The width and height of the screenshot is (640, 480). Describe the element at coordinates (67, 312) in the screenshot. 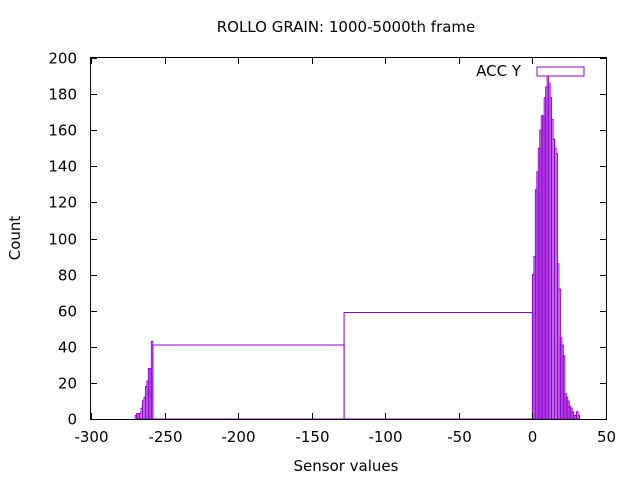

I see `y-tick-label: 60` at that location.